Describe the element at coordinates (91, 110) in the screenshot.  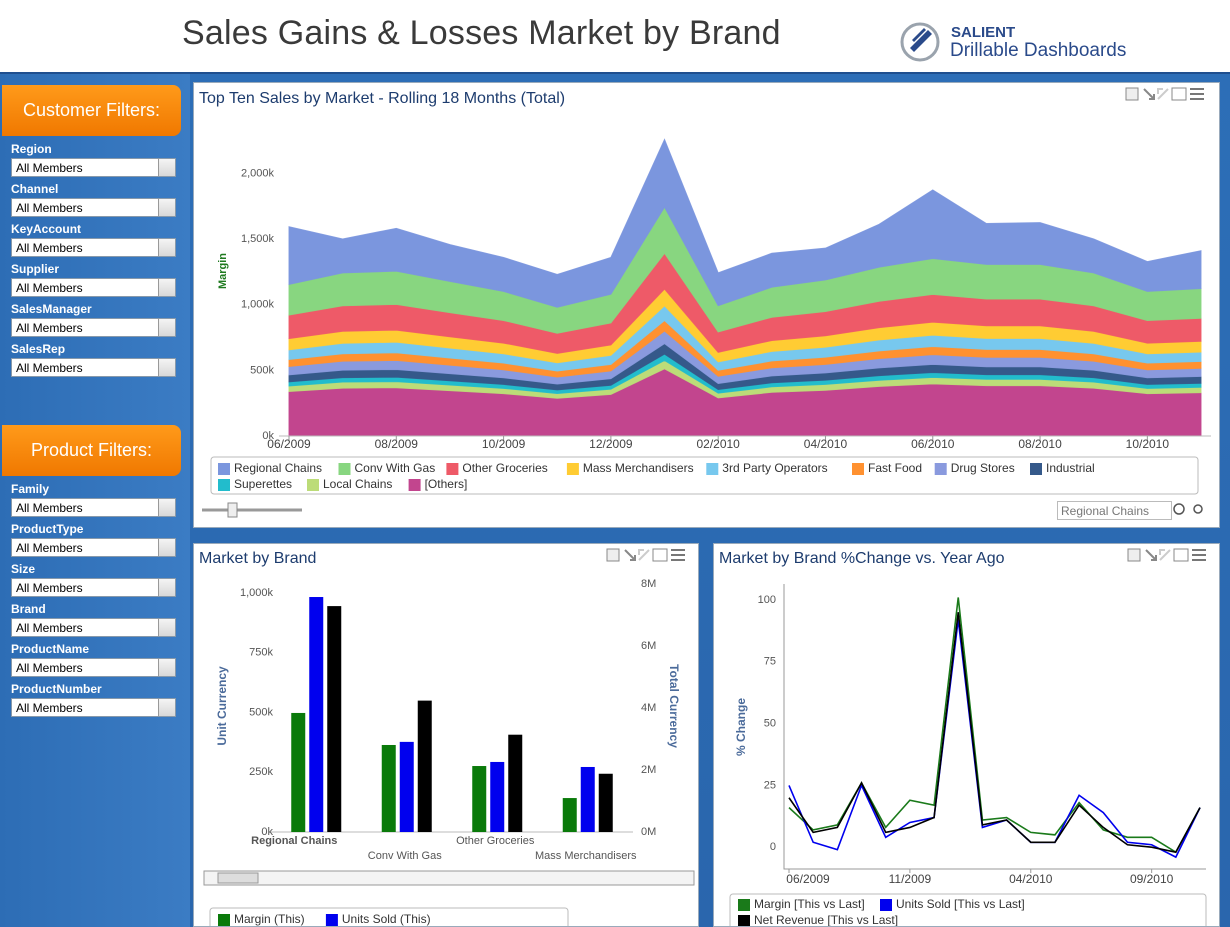
I see `filter-group-title: Customer Filters:` at that location.